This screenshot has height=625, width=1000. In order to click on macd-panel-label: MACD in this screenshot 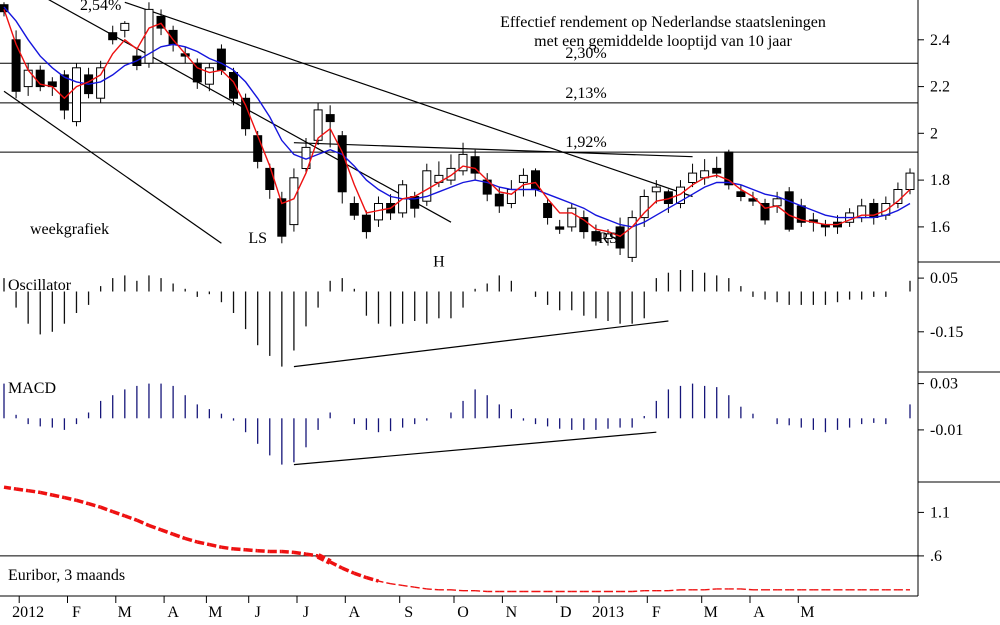, I will do `click(32, 388)`.